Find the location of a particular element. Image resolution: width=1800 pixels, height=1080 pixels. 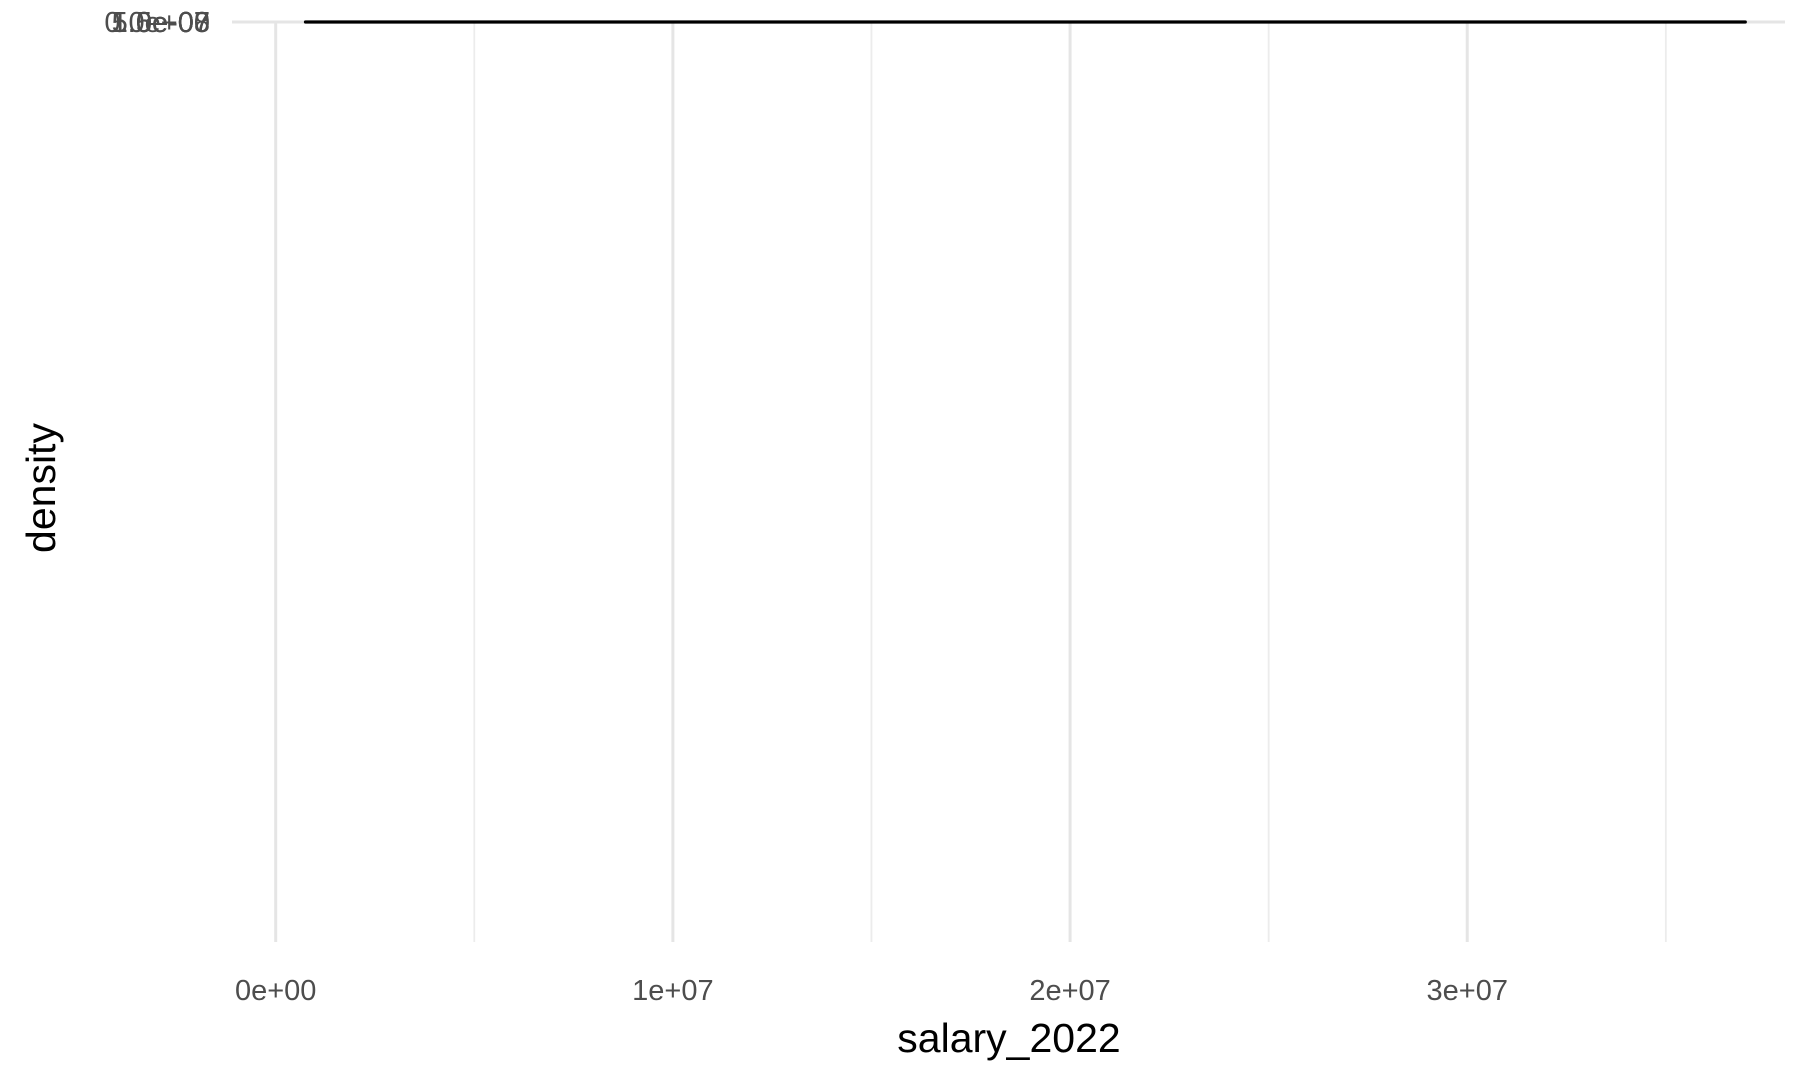

y-axis-title: density is located at coordinates (41, 488).